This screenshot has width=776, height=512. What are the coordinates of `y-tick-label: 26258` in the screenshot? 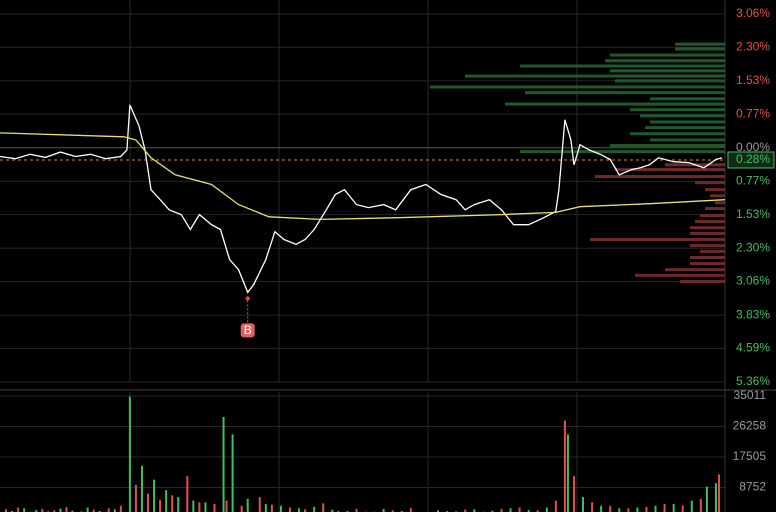 It's located at (750, 426).